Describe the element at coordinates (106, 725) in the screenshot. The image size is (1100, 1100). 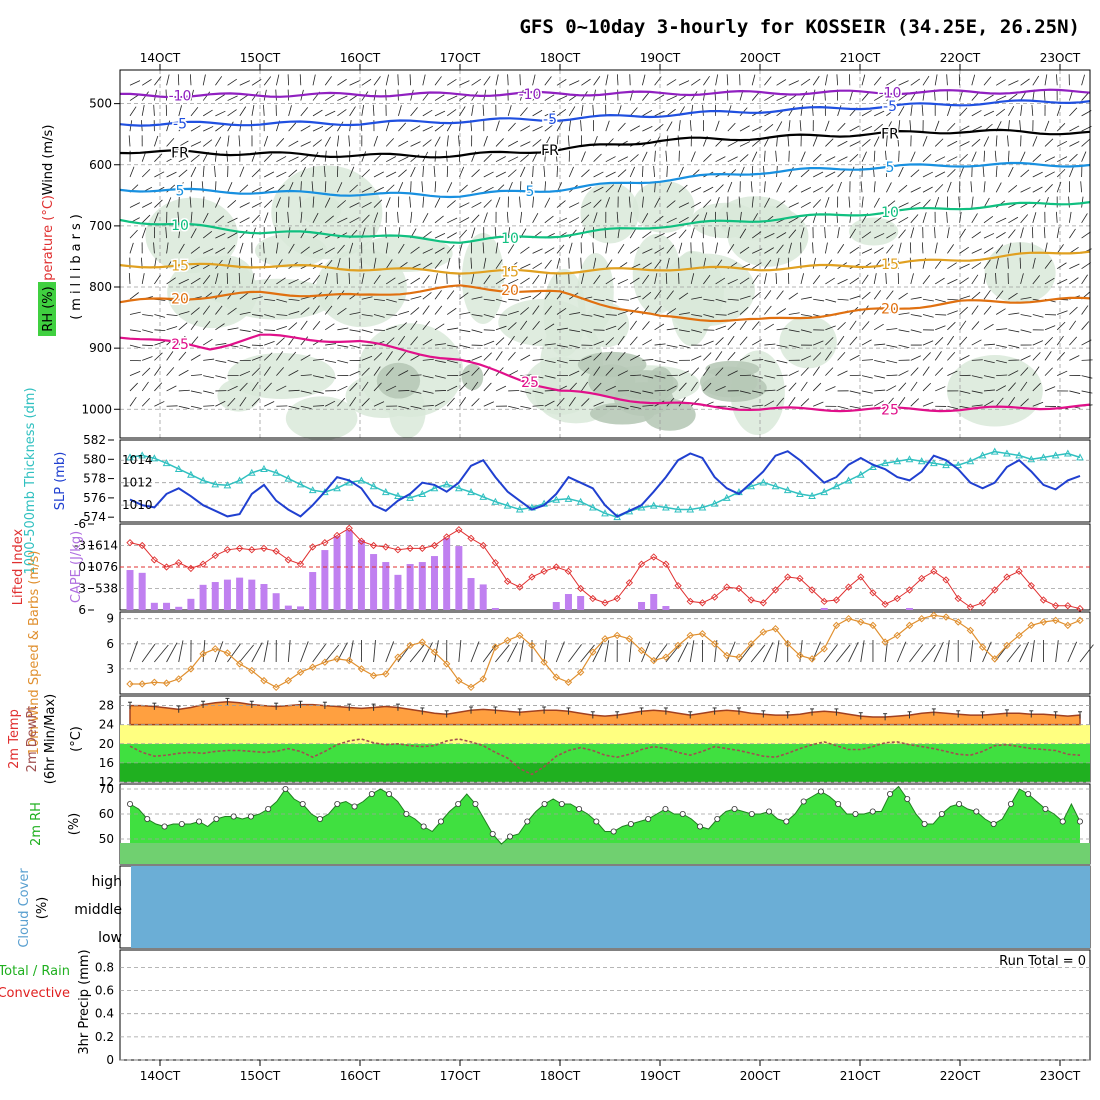
I see `temp-tick-label: 24` at that location.